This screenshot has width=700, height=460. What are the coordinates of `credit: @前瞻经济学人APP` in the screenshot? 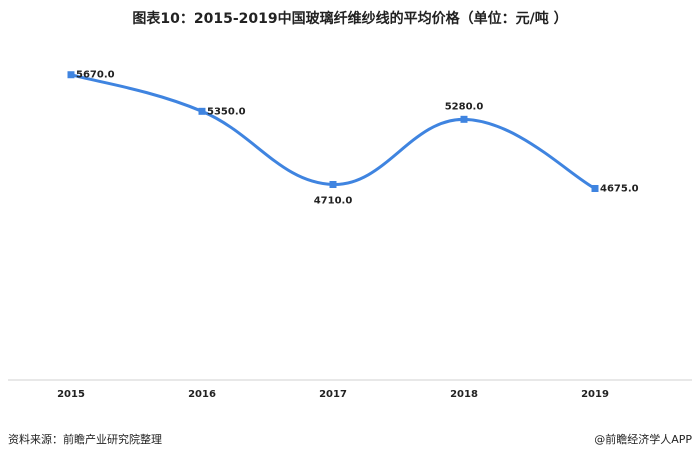 It's located at (643, 439).